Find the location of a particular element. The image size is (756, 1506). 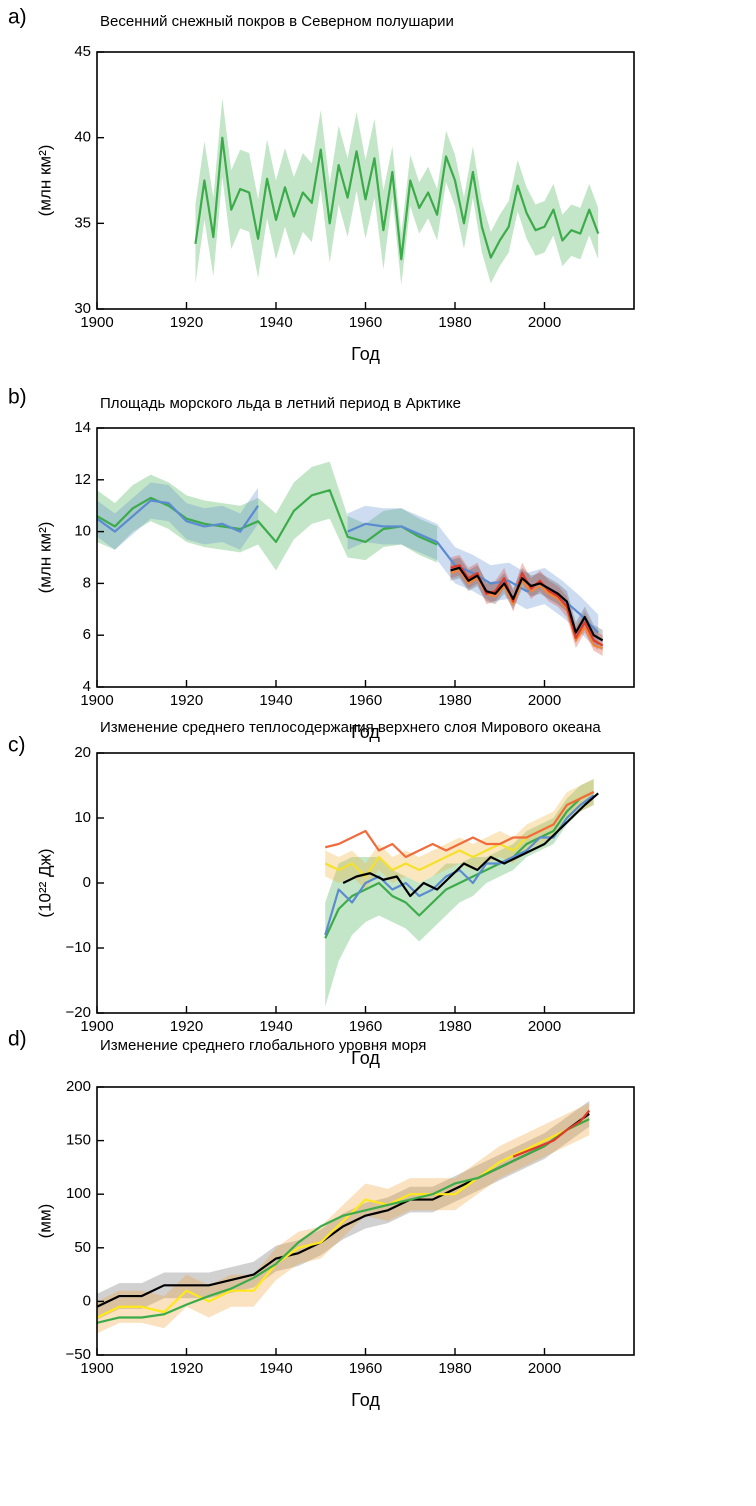

y-tick-label: 6 is located at coordinates (87, 634).